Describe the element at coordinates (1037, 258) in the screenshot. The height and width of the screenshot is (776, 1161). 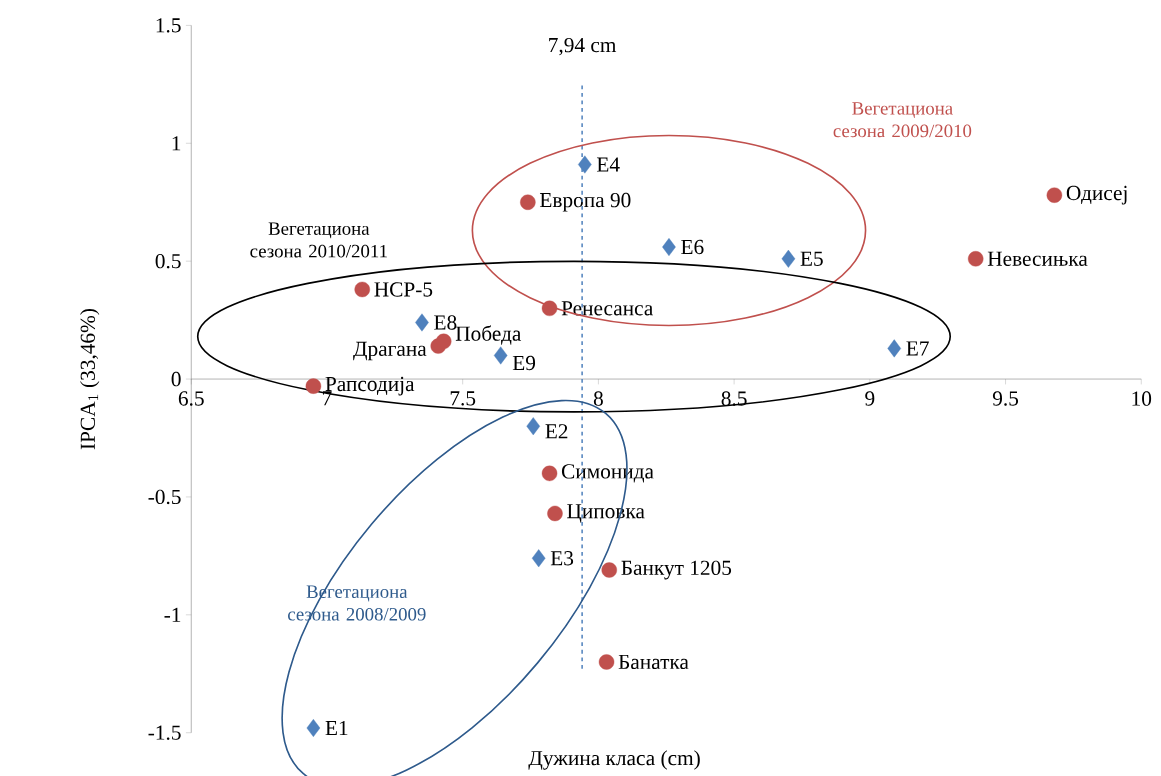
I see `series-label: Невесињка` at that location.